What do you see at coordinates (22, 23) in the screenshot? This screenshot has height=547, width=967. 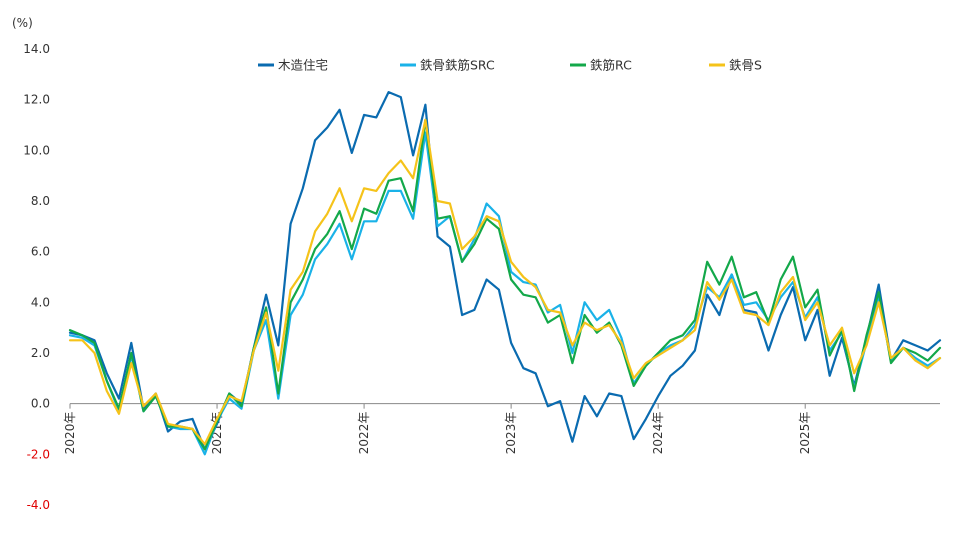 I see `y-axis-unit-label: (%)` at bounding box center [22, 23].